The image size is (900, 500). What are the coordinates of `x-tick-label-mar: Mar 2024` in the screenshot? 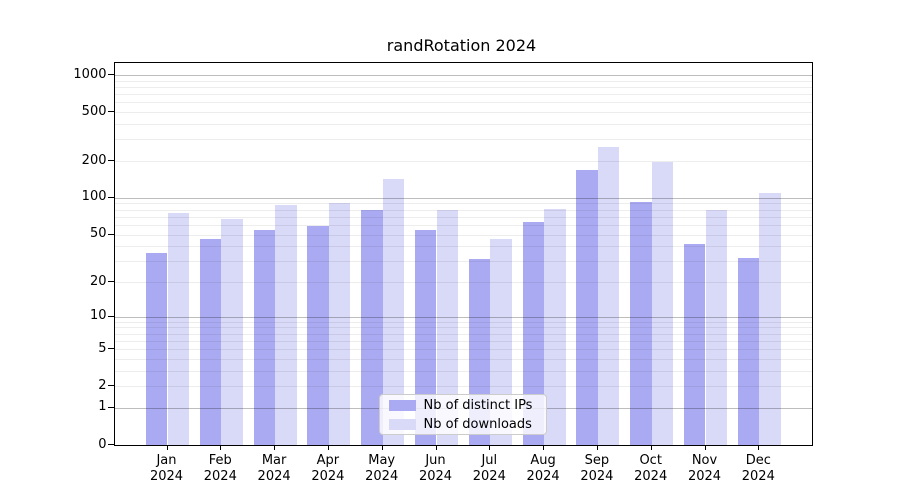 It's located at (274, 468).